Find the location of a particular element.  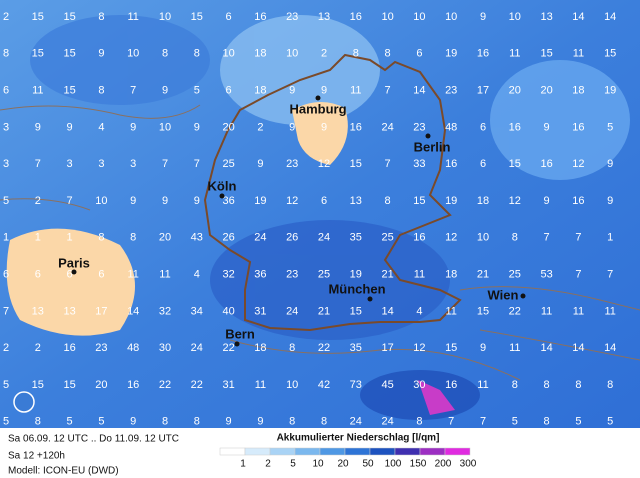

legend-label: 300 is located at coordinates (468, 464).